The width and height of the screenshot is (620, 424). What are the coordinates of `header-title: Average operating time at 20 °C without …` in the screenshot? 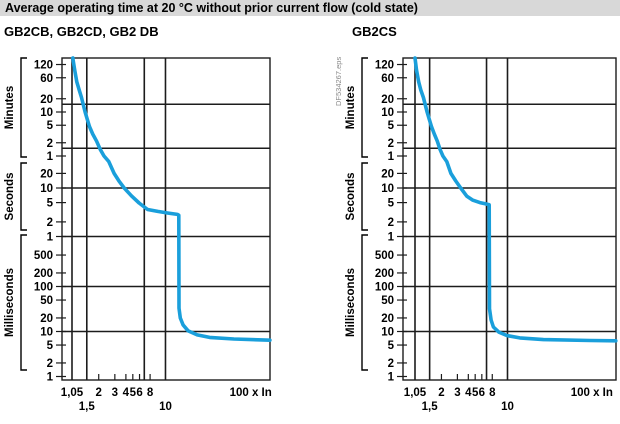 It's located at (211, 8).